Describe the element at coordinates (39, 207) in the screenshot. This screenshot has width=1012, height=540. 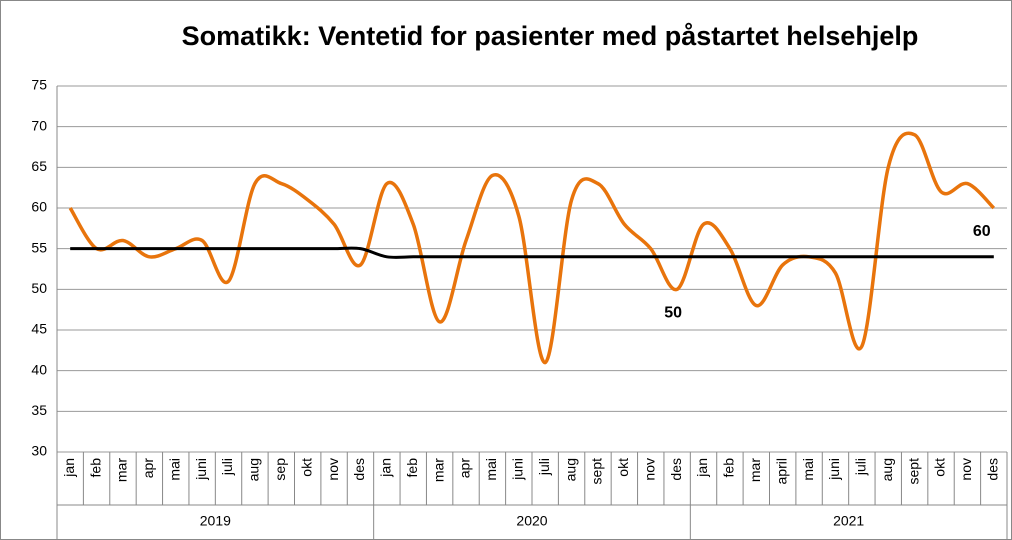
I see `y-tick-label: 60` at that location.